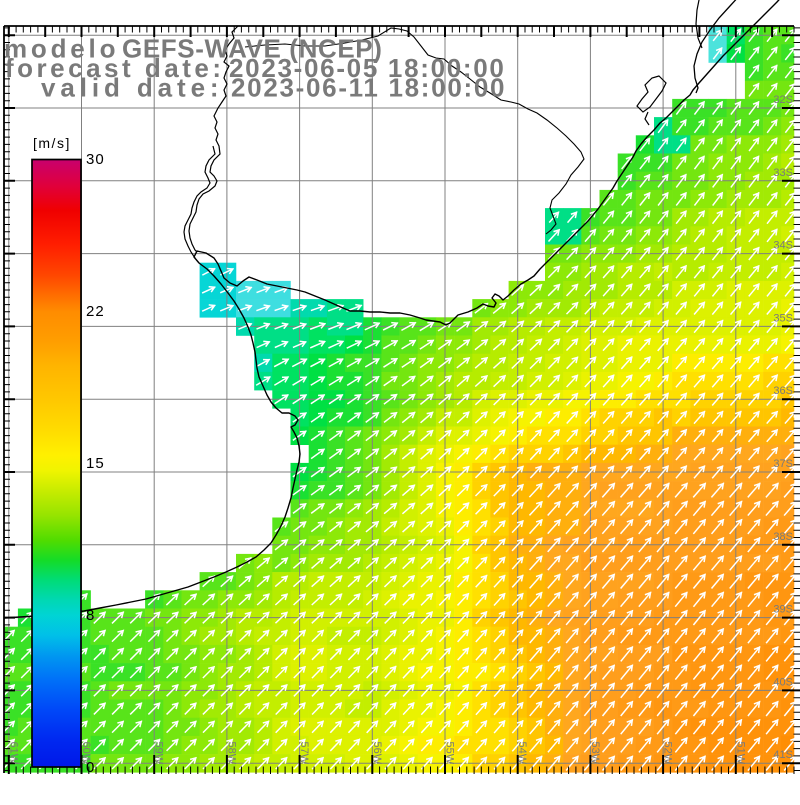 Image resolution: width=800 pixels, height=805 pixels. What do you see at coordinates (668, 753) in the screenshot?
I see `svg-text: 52W` at bounding box center [668, 753].